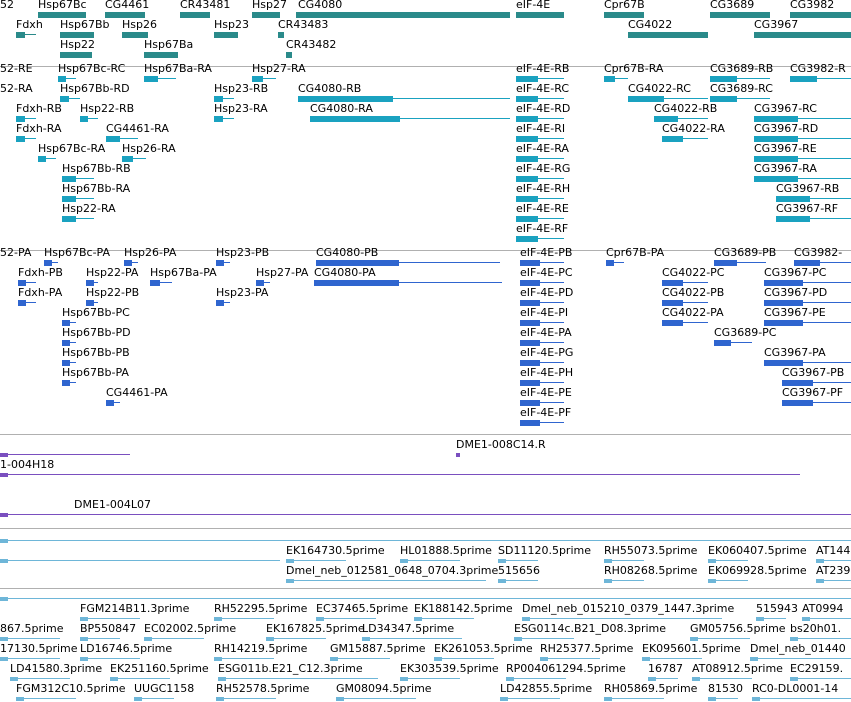 The width and height of the screenshot is (851, 702). What do you see at coordinates (785, 168) in the screenshot?
I see `feature-label: CG3967-RA` at bounding box center [785, 168].